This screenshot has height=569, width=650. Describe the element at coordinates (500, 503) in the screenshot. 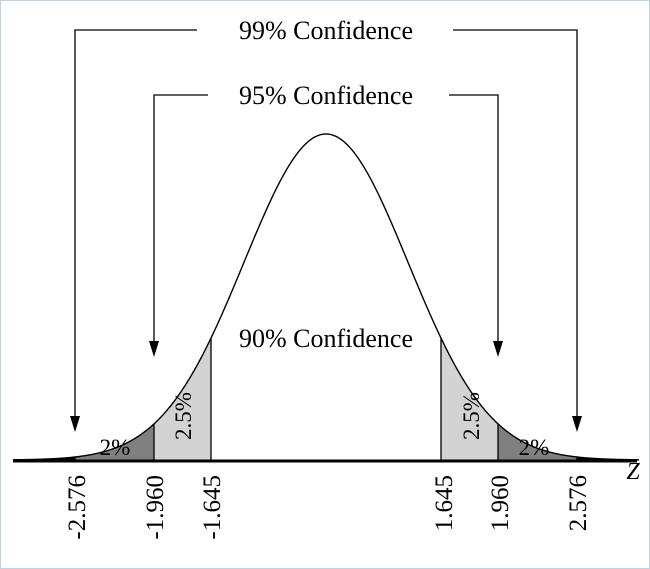

I see `tick-label-pos-1960: 1.960` at that location.